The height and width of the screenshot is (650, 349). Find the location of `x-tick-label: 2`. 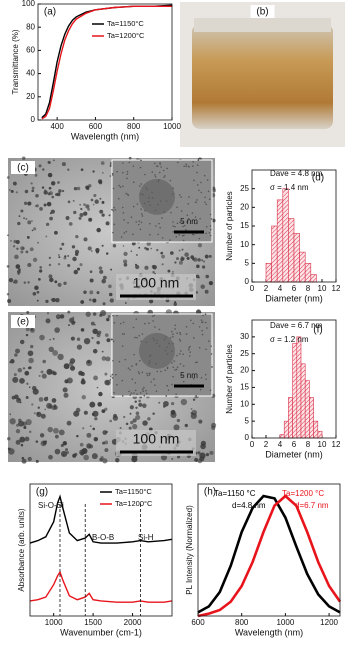

x-tick-label: 2 is located at coordinates (266, 288).